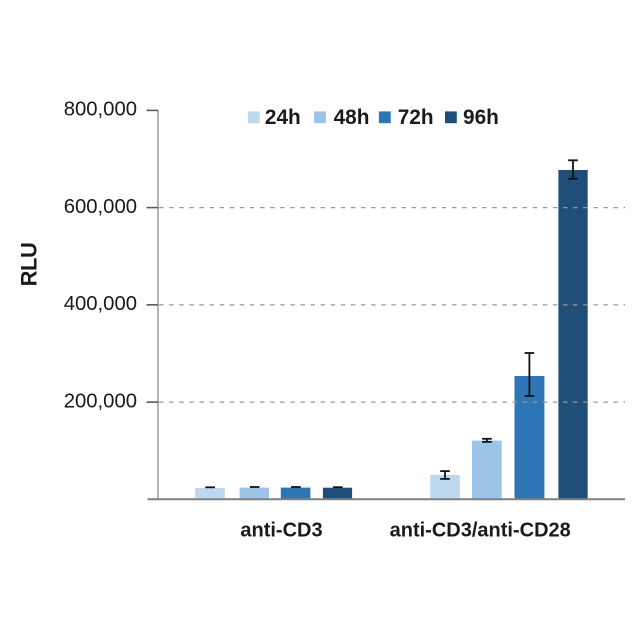 The width and height of the screenshot is (640, 627). I want to click on svg-text: 24h, so click(283, 117).